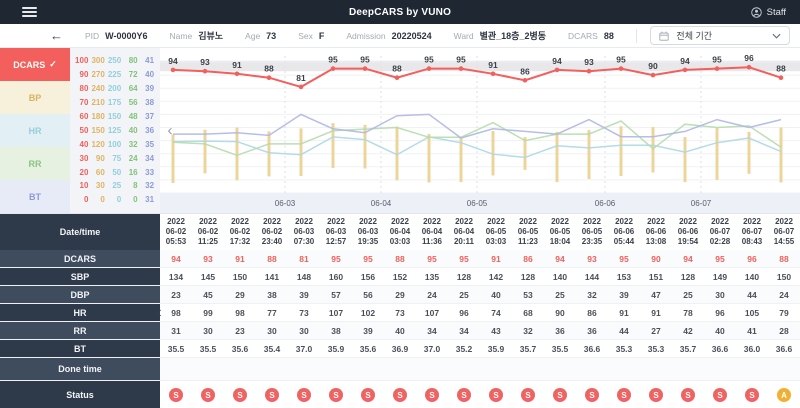  Describe the element at coordinates (720, 35) in the screenshot. I see `period-filter-dropdown: 전체 기간` at that location.